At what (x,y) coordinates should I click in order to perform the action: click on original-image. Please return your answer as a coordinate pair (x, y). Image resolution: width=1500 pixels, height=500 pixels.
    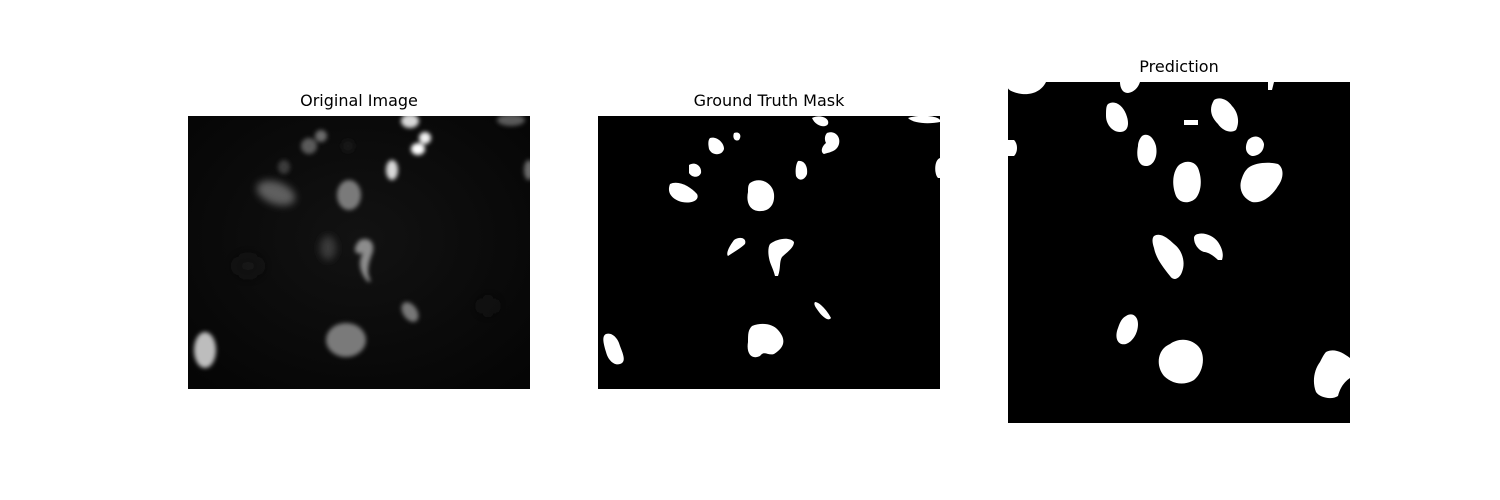
    Looking at the image, I should click on (359, 252).